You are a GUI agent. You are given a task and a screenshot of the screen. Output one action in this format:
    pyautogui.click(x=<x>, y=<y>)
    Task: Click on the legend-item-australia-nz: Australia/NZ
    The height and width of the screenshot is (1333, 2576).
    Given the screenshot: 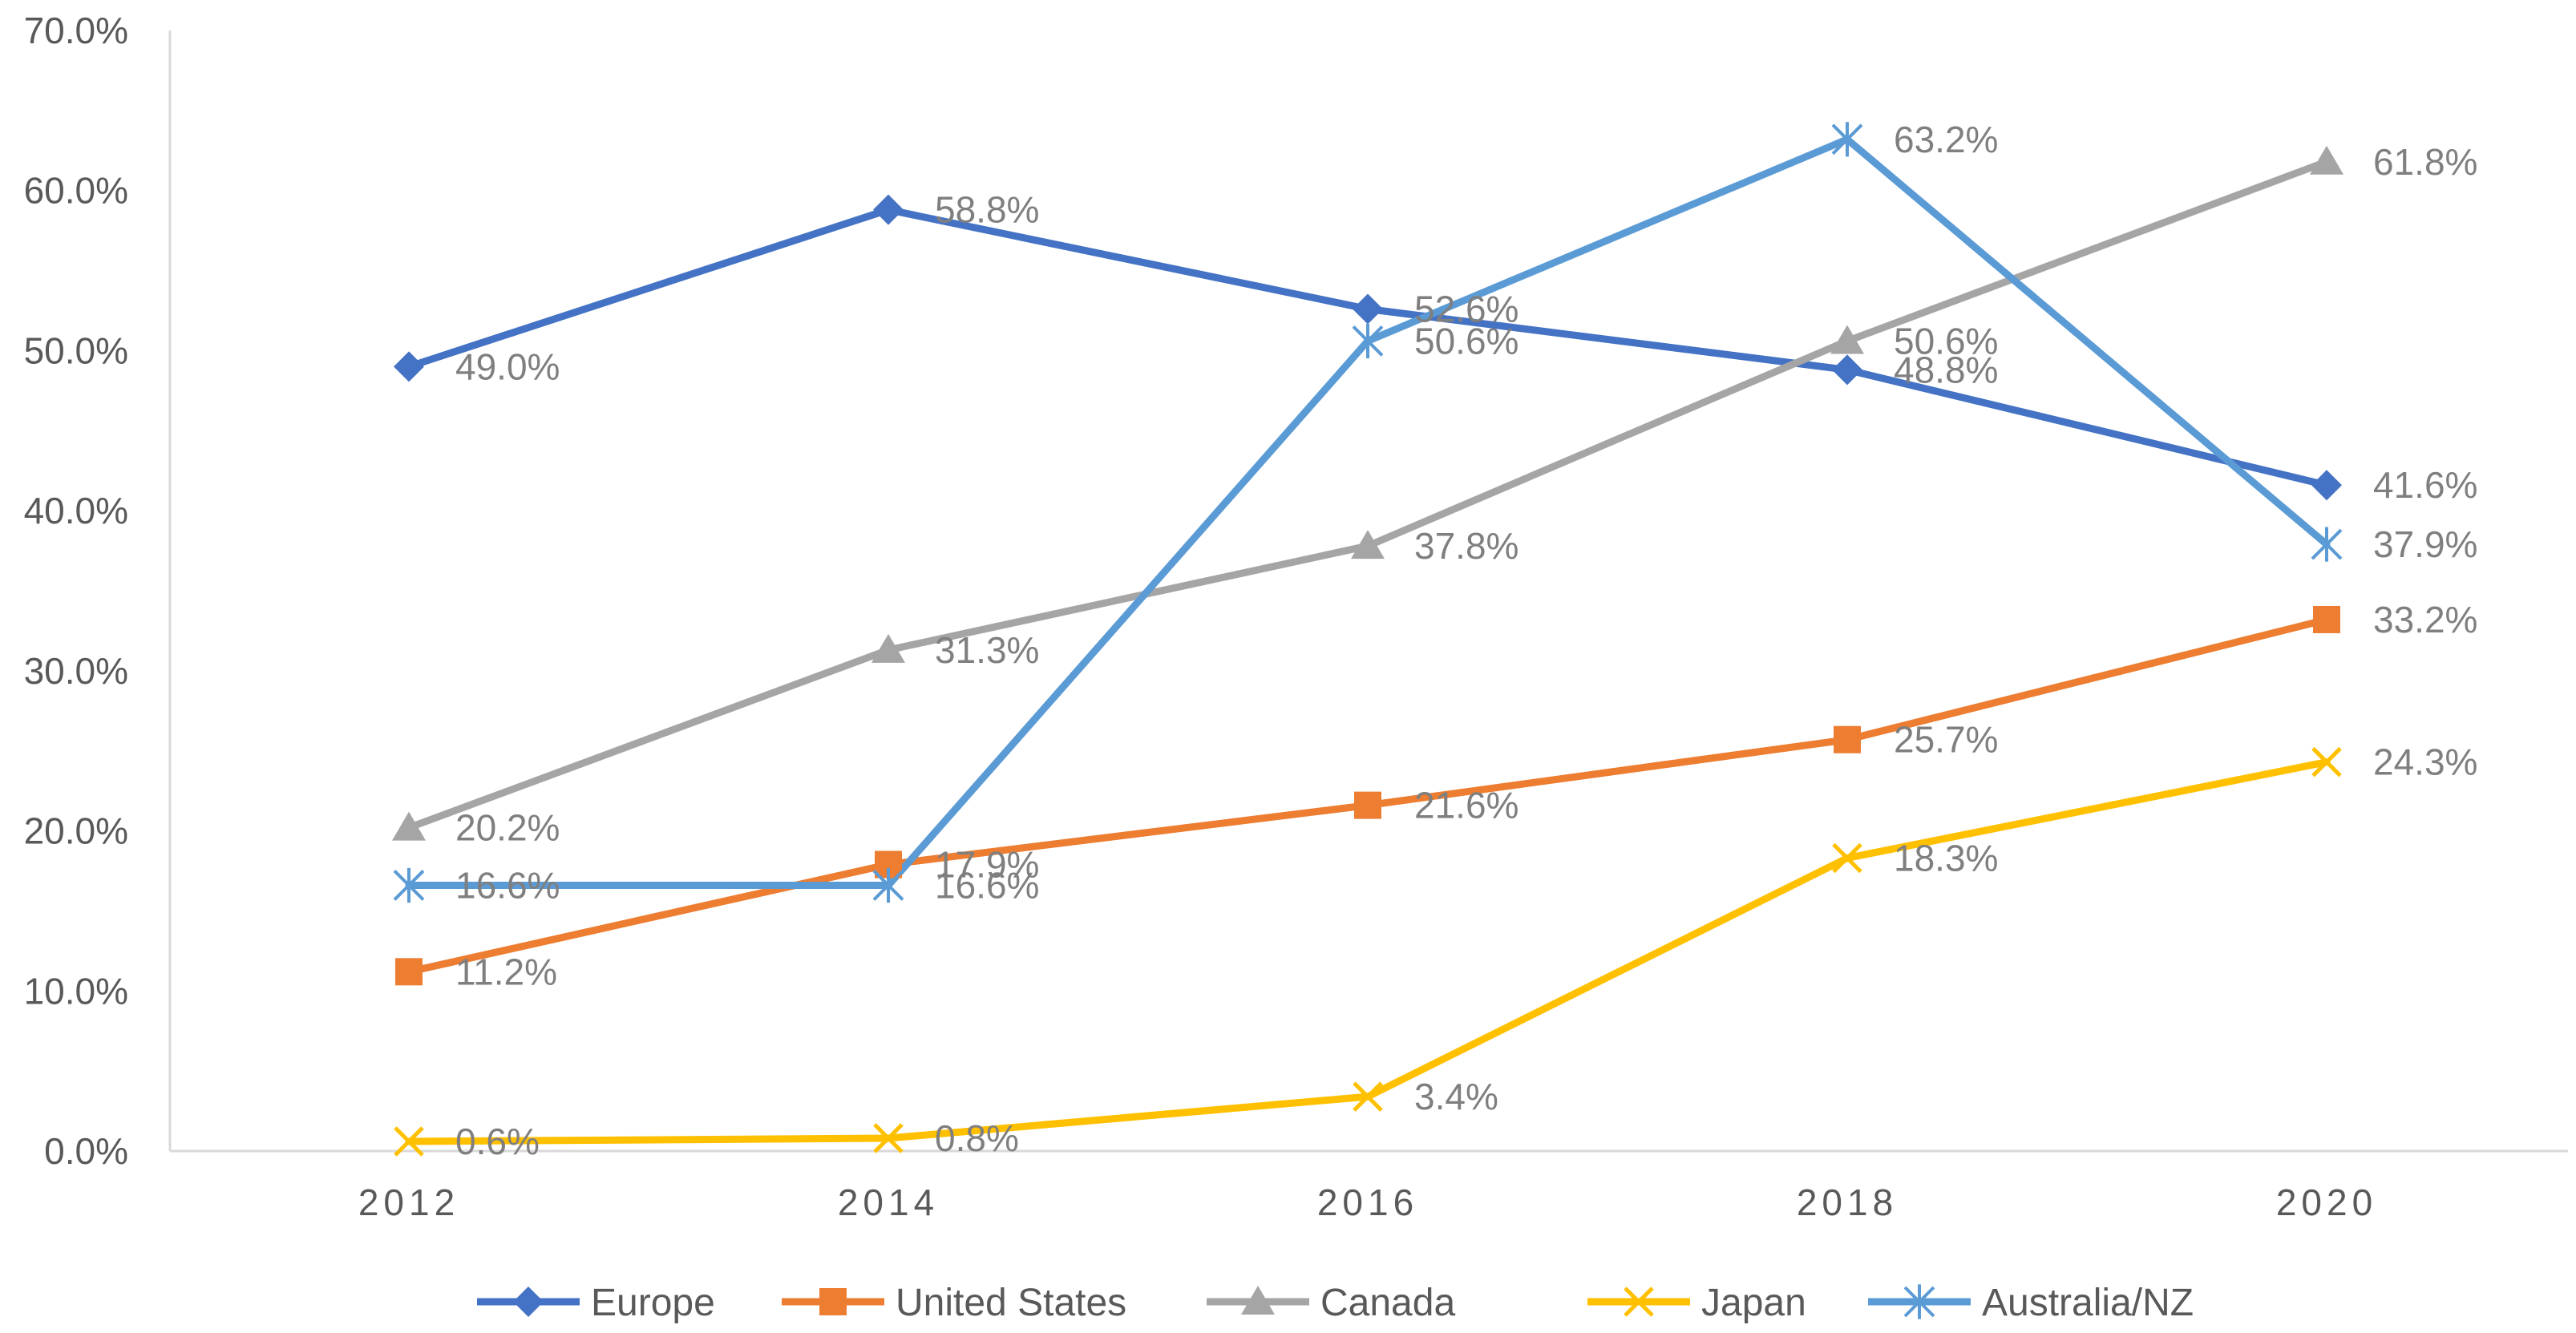 What is the action you would take?
    pyautogui.click(x=2031, y=1303)
    